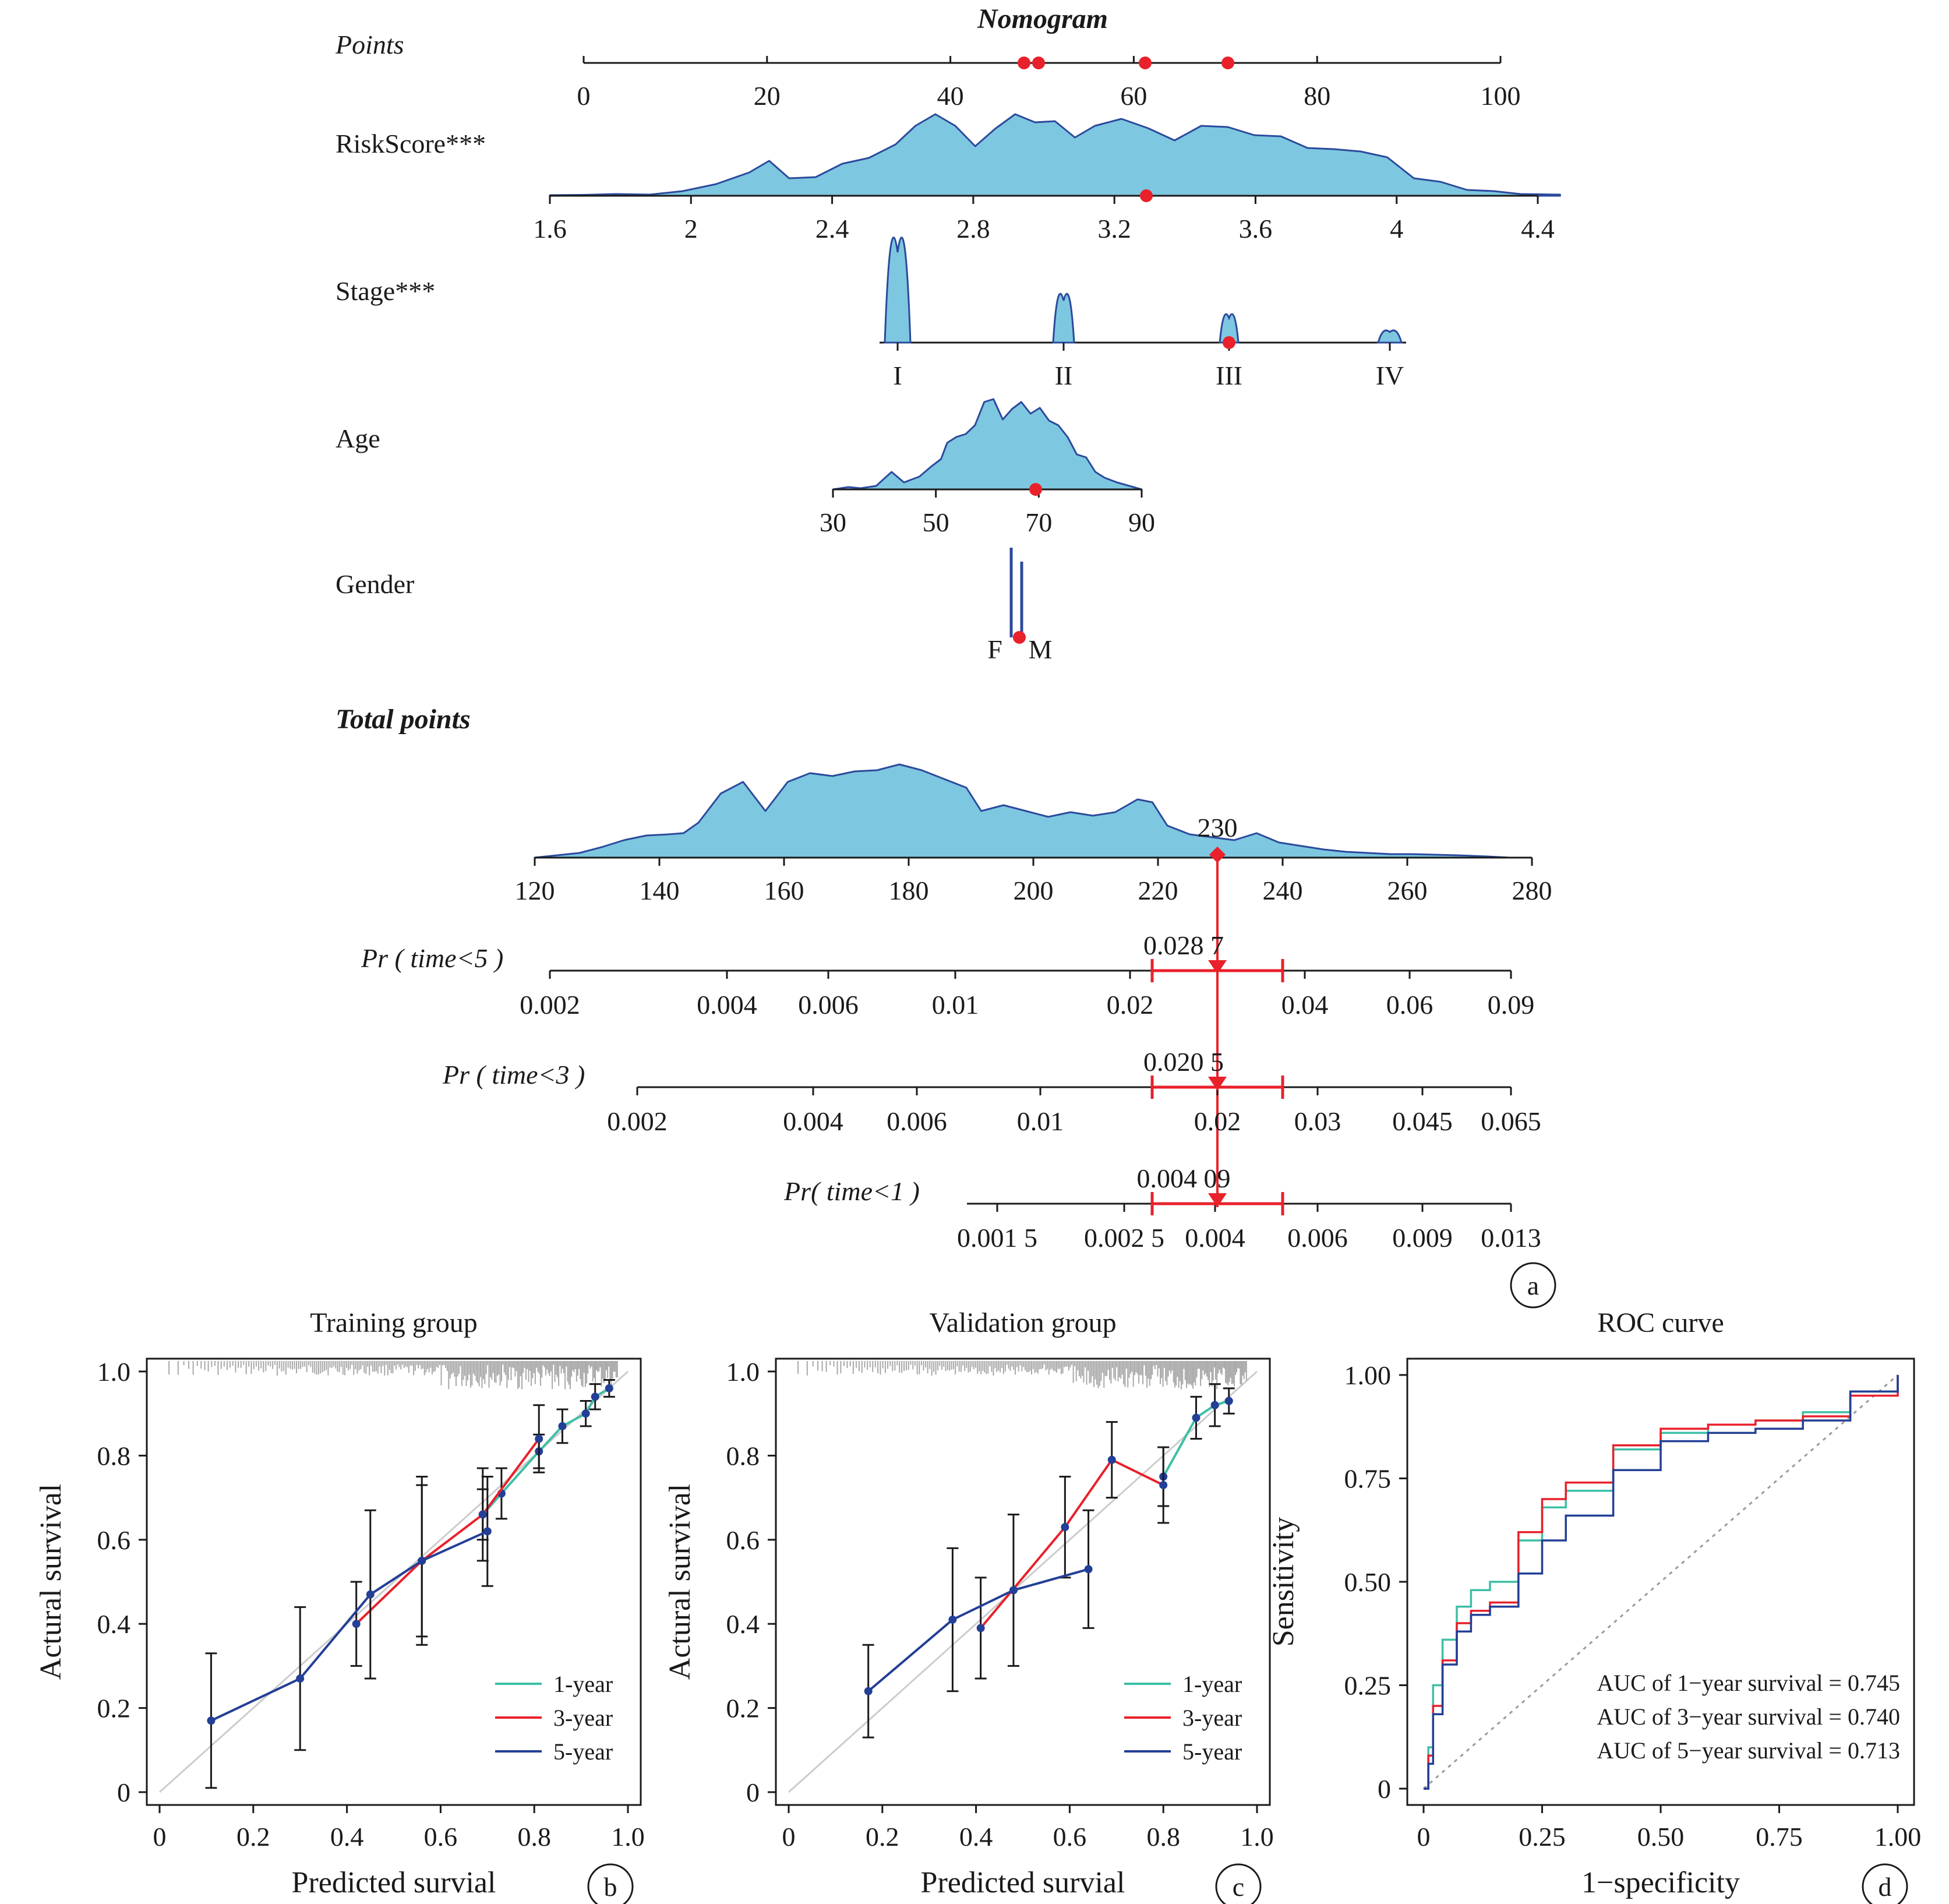 This screenshot has width=1949, height=1904. What do you see at coordinates (1409, 1005) in the screenshot?
I see `probability-tick-label: 0.06` at bounding box center [1409, 1005].